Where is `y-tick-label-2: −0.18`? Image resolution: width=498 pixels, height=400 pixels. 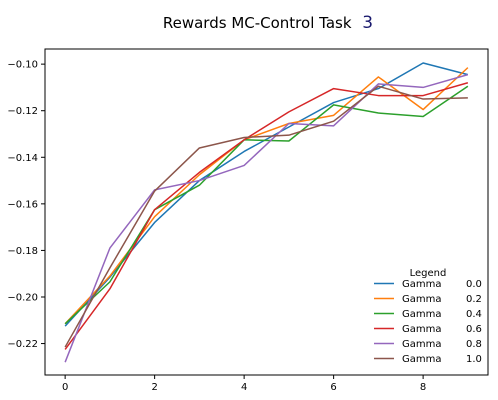
y-tick-label-2: −0.18 is located at coordinates (22, 251).